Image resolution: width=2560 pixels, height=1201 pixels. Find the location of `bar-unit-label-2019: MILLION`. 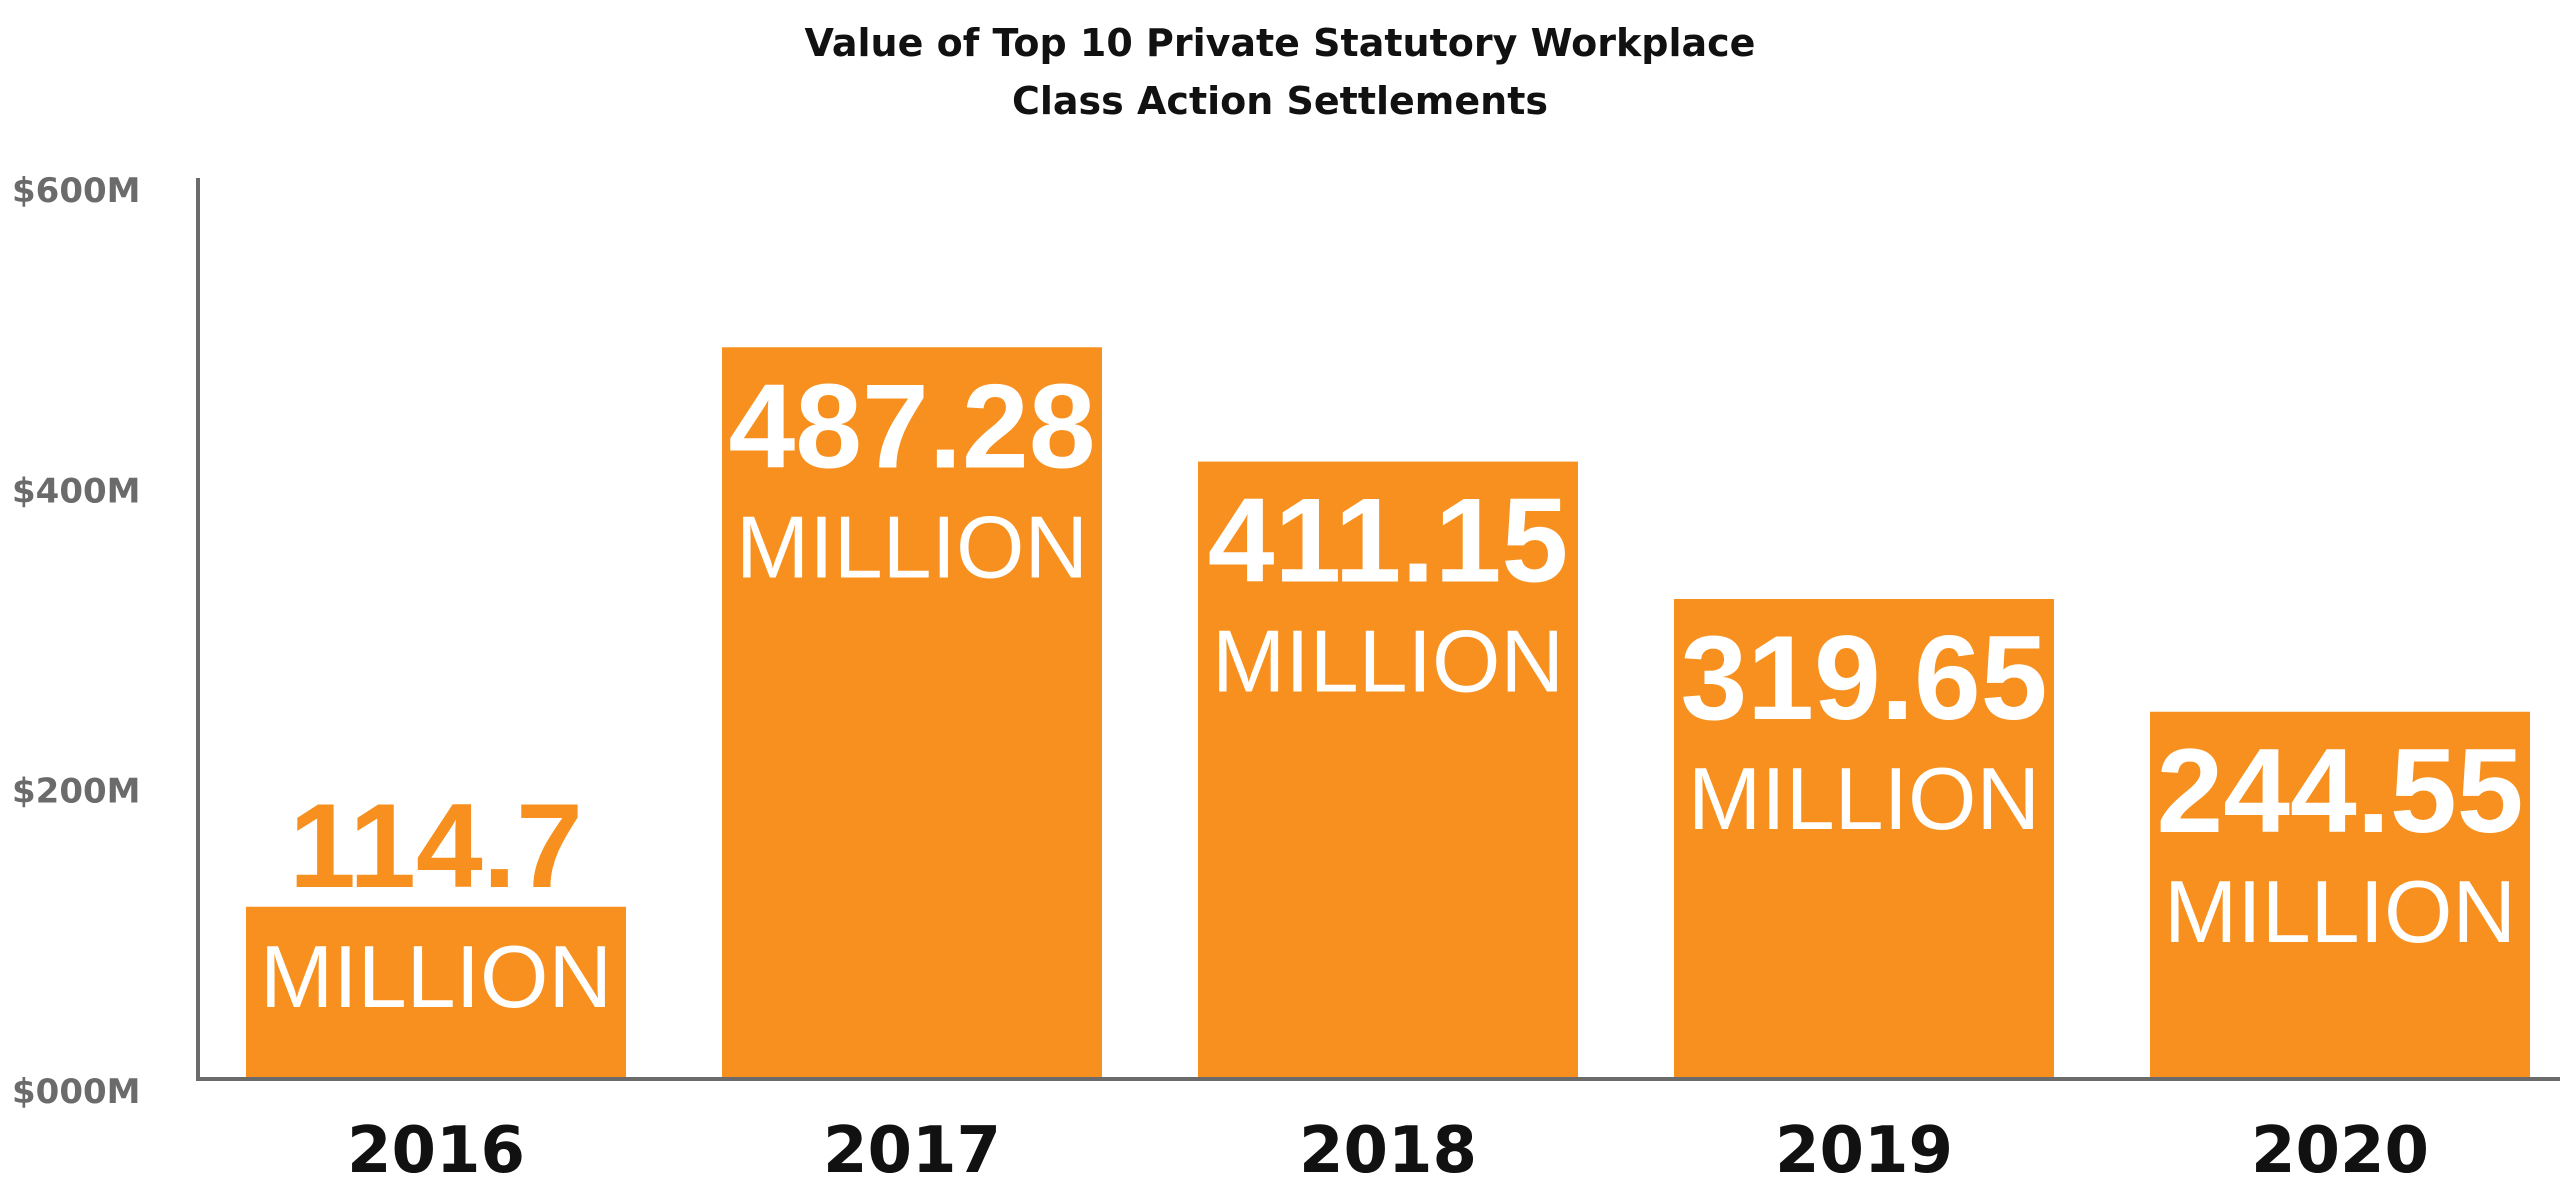

bar-unit-label-2019: MILLION is located at coordinates (1864, 798).